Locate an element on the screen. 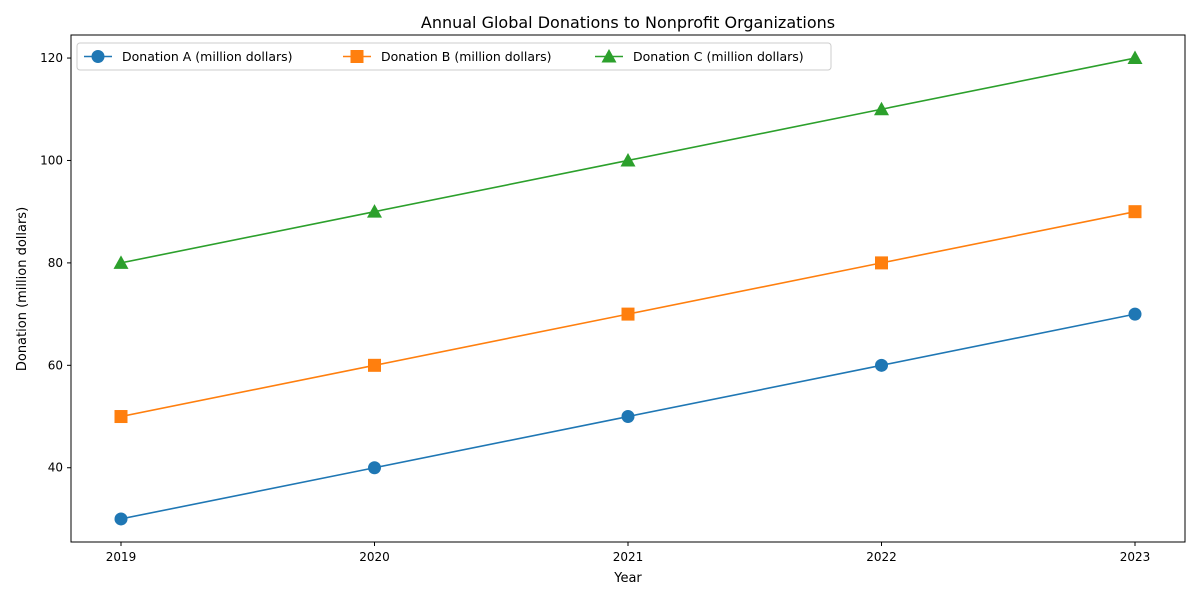 The image size is (1200, 600). x-tick-label: 2019 is located at coordinates (121, 557).